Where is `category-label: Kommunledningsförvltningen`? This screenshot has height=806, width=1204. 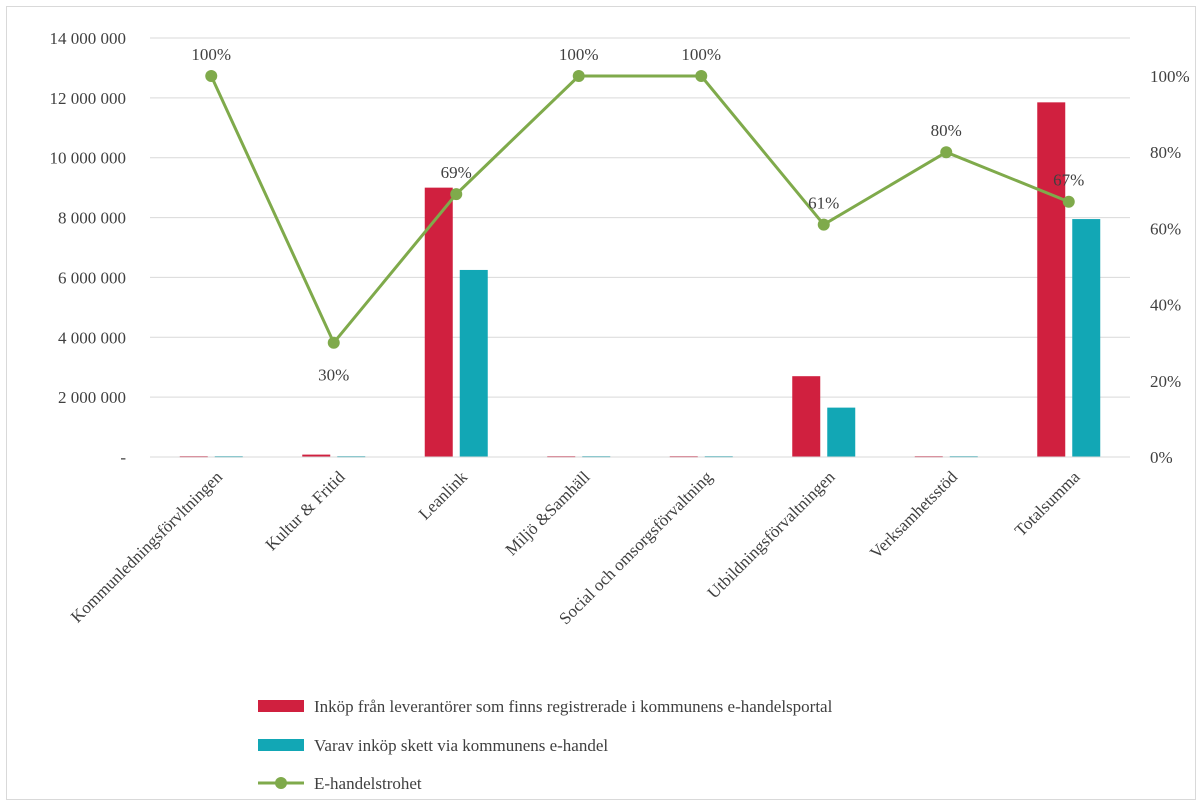 category-label: Kommunledningsförvltningen is located at coordinates (146, 546).